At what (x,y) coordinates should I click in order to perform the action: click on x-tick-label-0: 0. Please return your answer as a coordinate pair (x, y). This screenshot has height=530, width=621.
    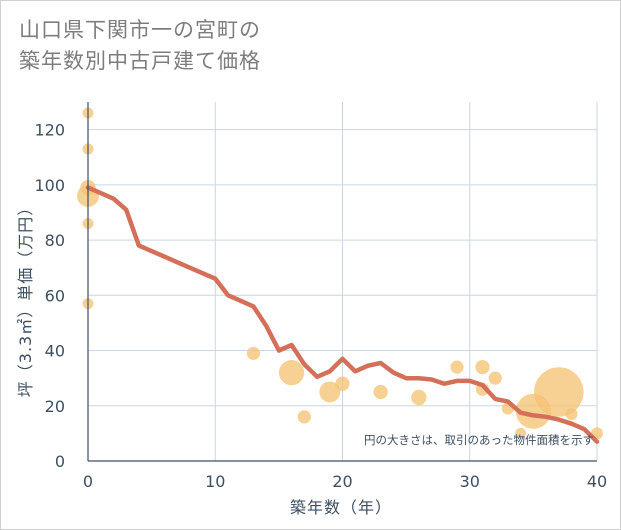
    Looking at the image, I should click on (88, 481).